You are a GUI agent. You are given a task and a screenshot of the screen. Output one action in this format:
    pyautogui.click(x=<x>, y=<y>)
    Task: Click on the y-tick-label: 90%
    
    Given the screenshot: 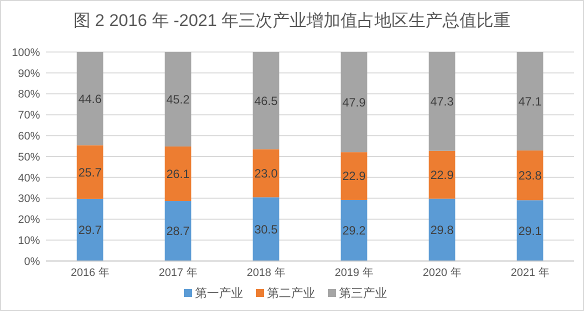 What is the action you would take?
    pyautogui.click(x=29, y=74)
    